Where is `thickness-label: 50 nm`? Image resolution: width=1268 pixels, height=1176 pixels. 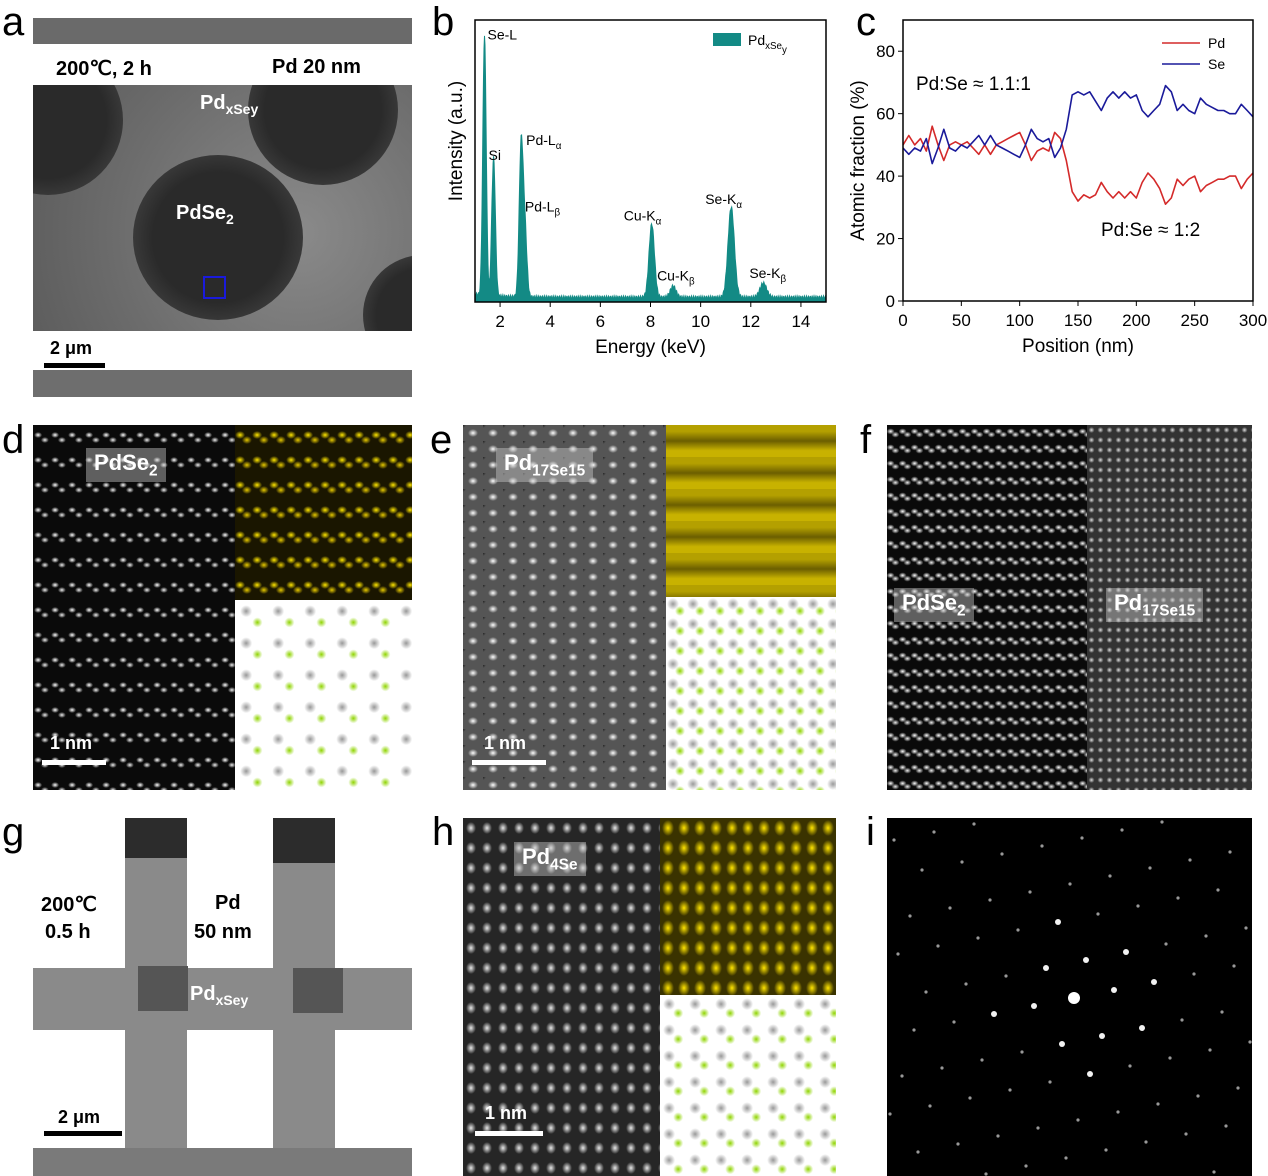
thickness-label: 50 nm is located at coordinates (223, 932).